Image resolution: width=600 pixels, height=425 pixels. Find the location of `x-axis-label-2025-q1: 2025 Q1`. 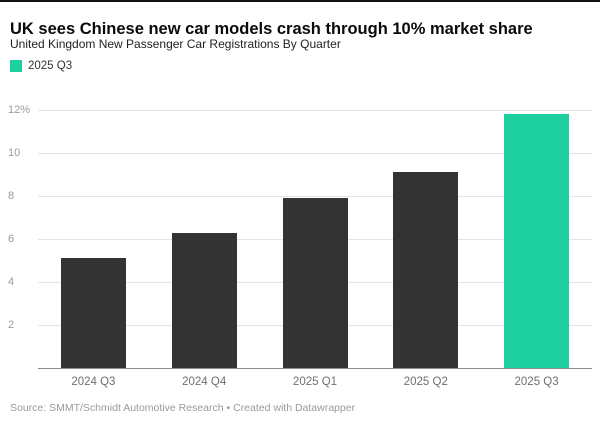

x-axis-label-2025-q1: 2025 Q1 is located at coordinates (315, 382).